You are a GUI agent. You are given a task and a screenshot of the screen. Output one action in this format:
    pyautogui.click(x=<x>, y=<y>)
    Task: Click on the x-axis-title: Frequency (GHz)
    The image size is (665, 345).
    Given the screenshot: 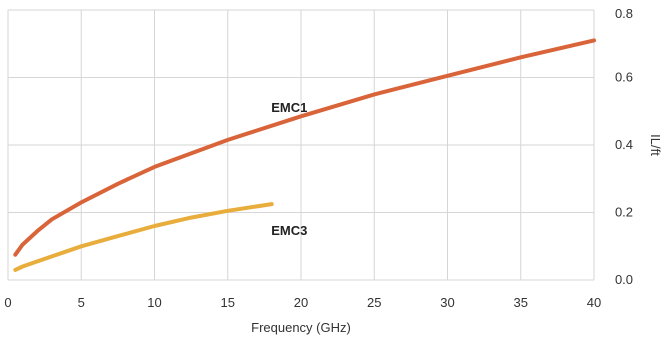 What is the action you would take?
    pyautogui.click(x=301, y=327)
    